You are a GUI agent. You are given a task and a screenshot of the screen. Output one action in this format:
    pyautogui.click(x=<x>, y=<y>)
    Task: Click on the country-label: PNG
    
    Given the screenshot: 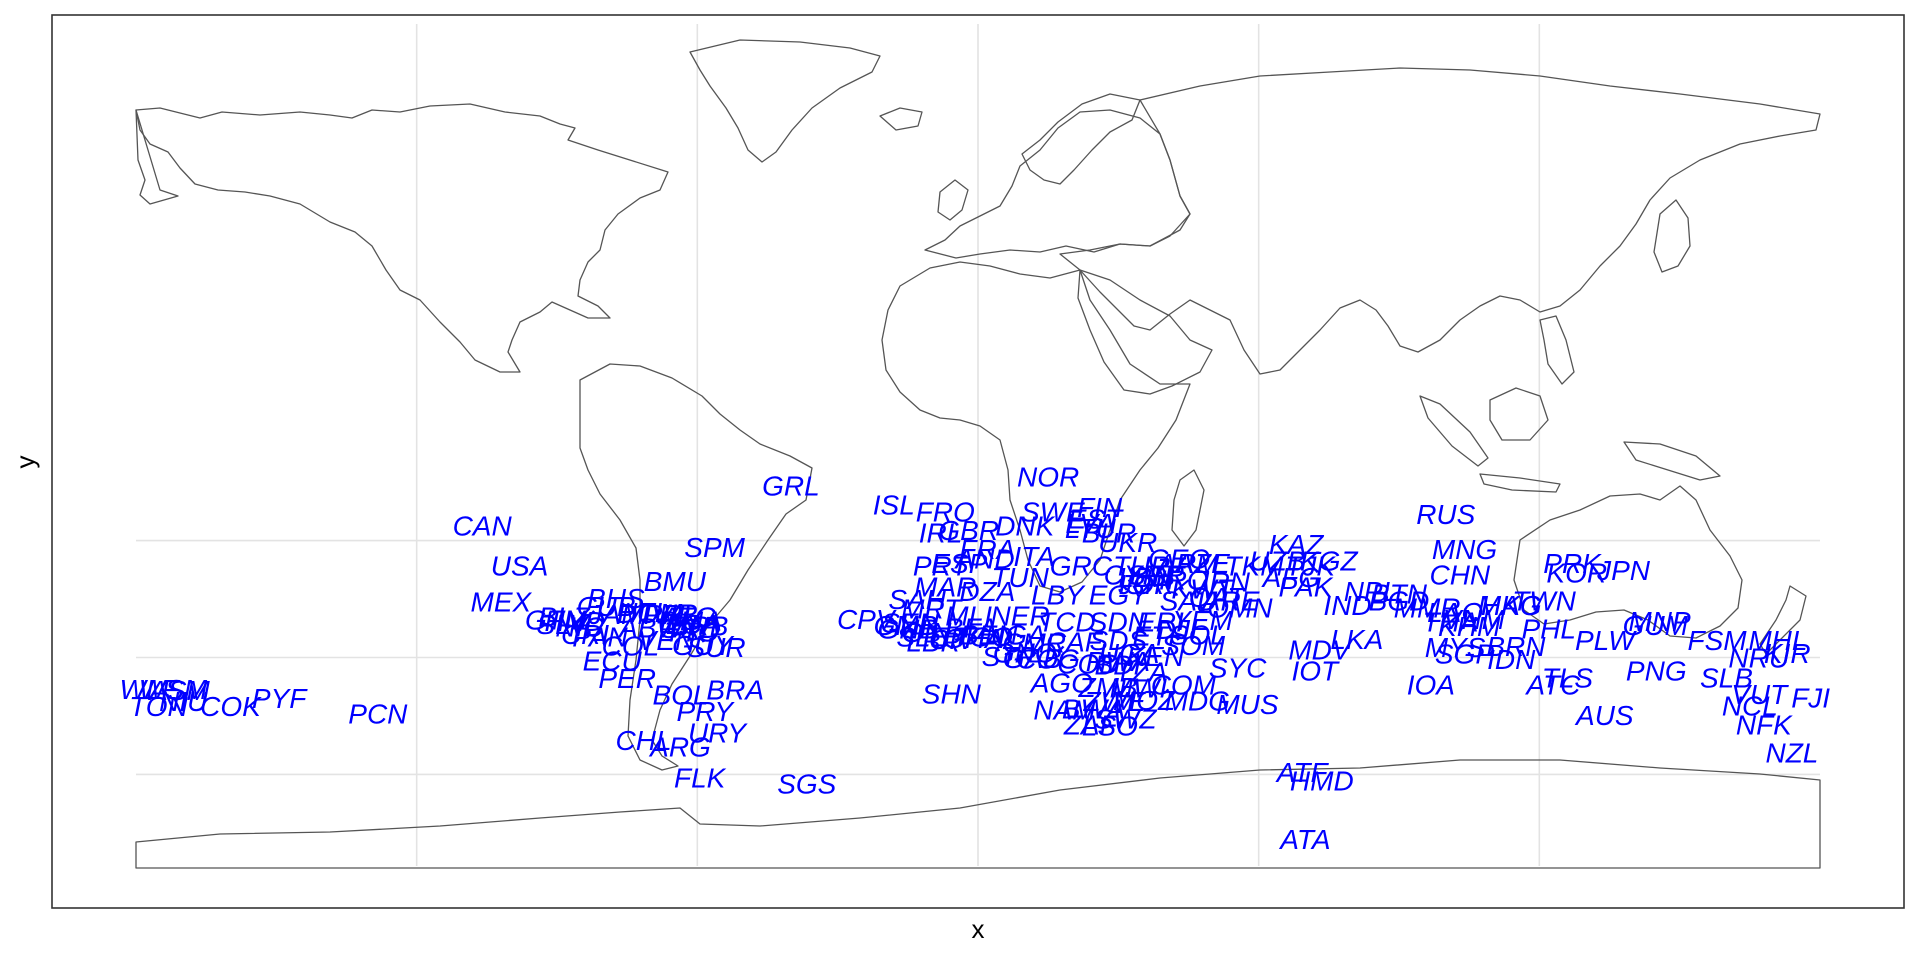 What is the action you would take?
    pyautogui.click(x=1656, y=671)
    